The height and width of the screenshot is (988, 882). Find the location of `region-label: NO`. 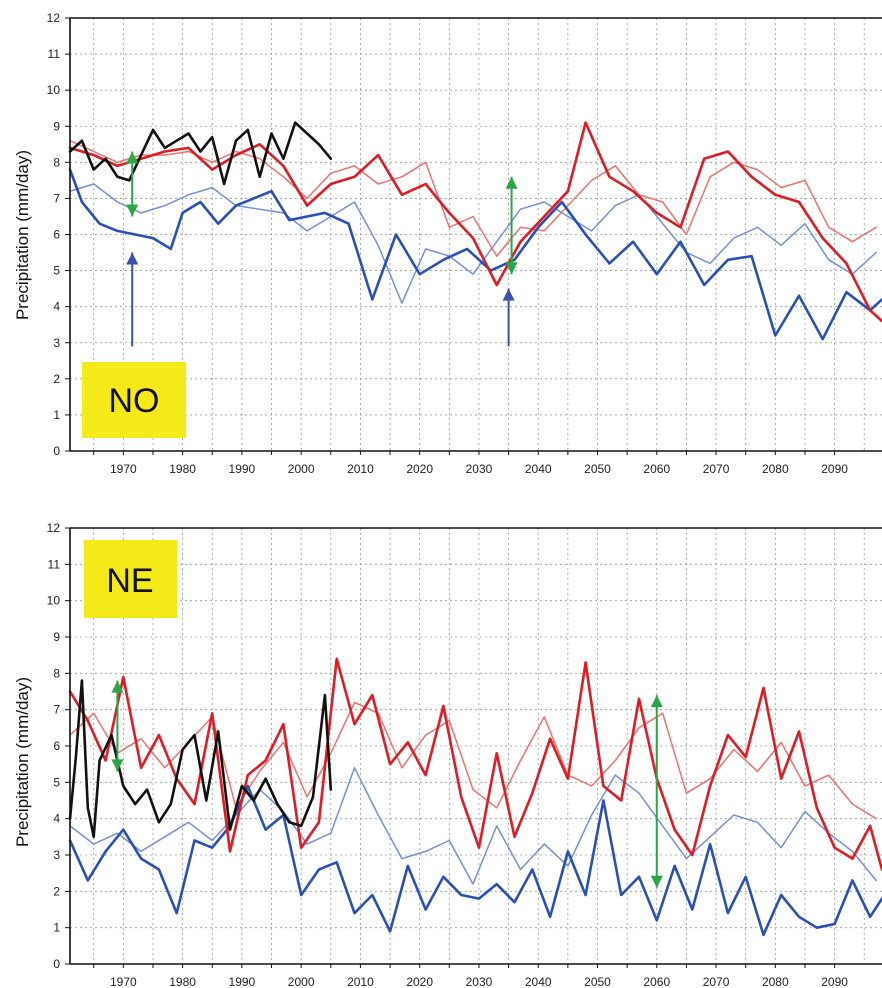

region-label: NO is located at coordinates (134, 401).